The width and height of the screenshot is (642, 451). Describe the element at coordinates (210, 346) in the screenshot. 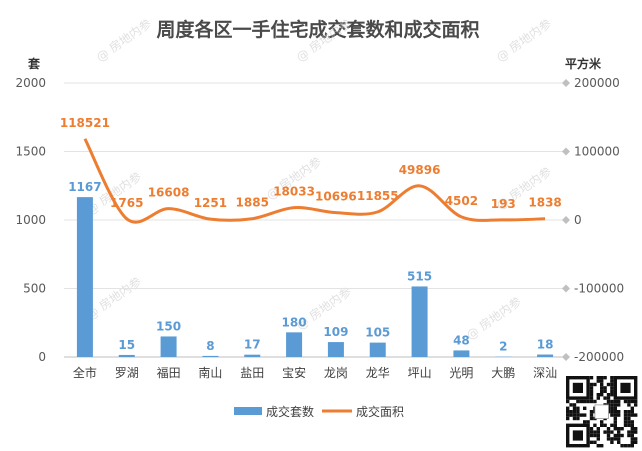

I see `bar-label: 8` at that location.